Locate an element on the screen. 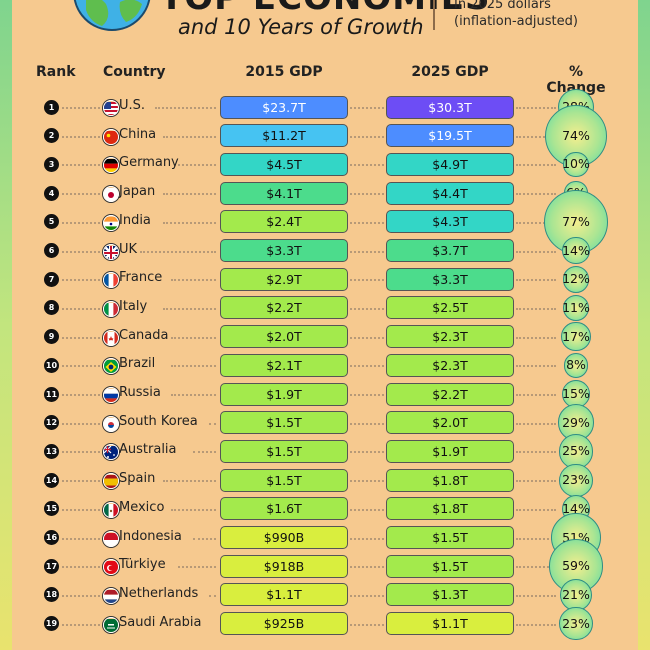 The width and height of the screenshot is (650, 650). percent-change-label: 59% is located at coordinates (576, 566).